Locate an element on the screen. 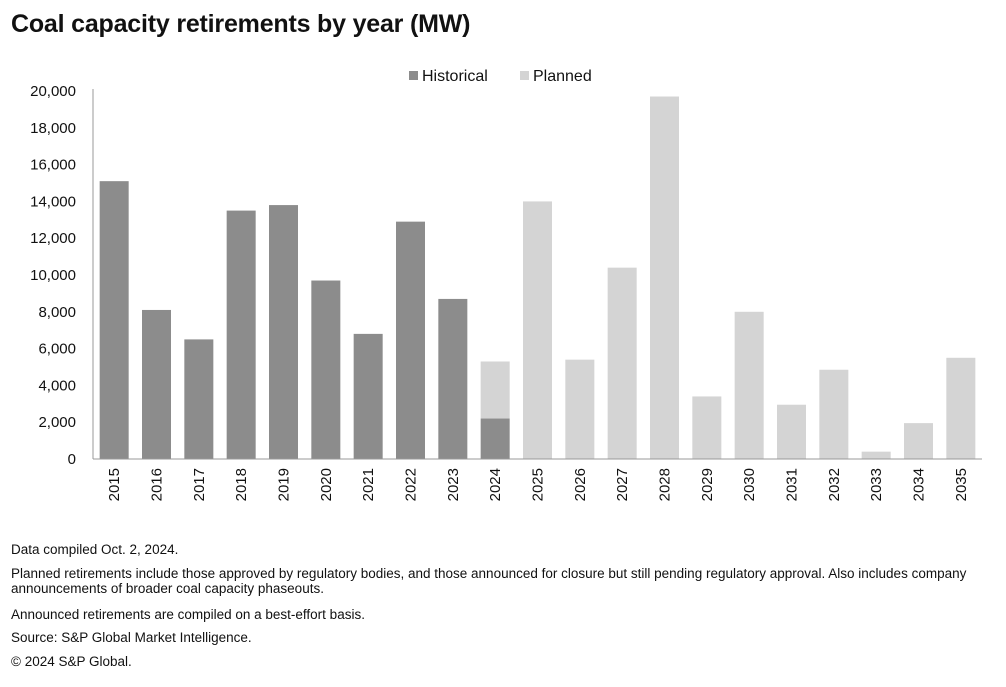 The width and height of the screenshot is (1006, 687). bar-historical-2015 is located at coordinates (114, 320).